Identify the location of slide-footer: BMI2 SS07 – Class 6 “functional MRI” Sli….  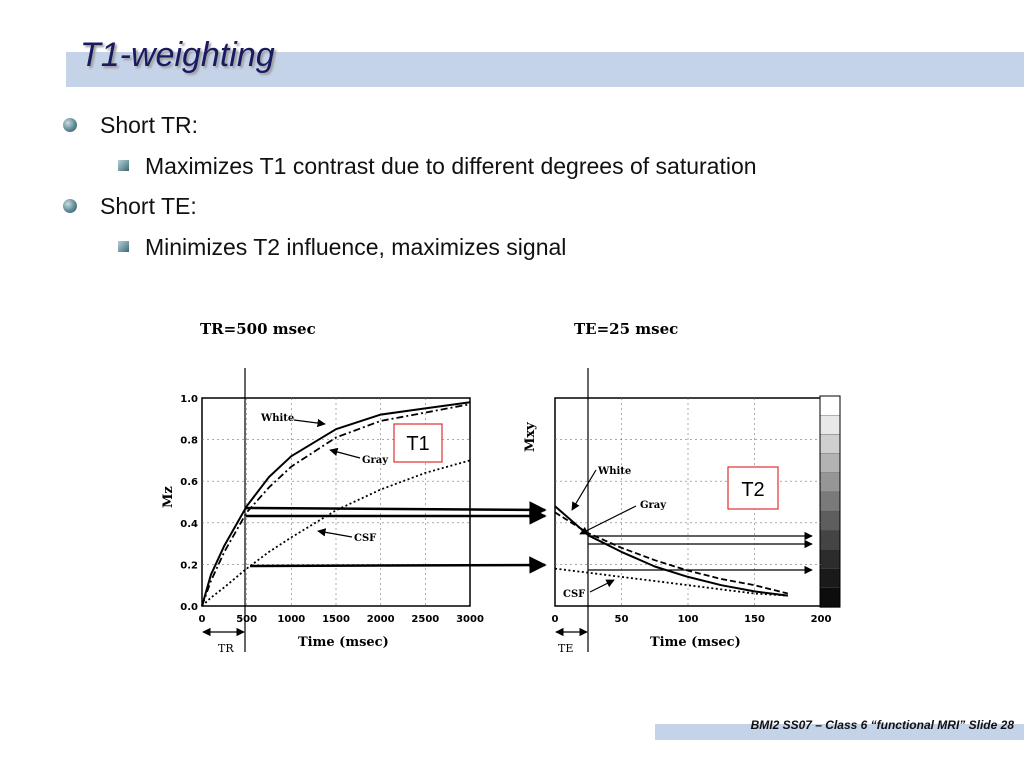
(882, 725).